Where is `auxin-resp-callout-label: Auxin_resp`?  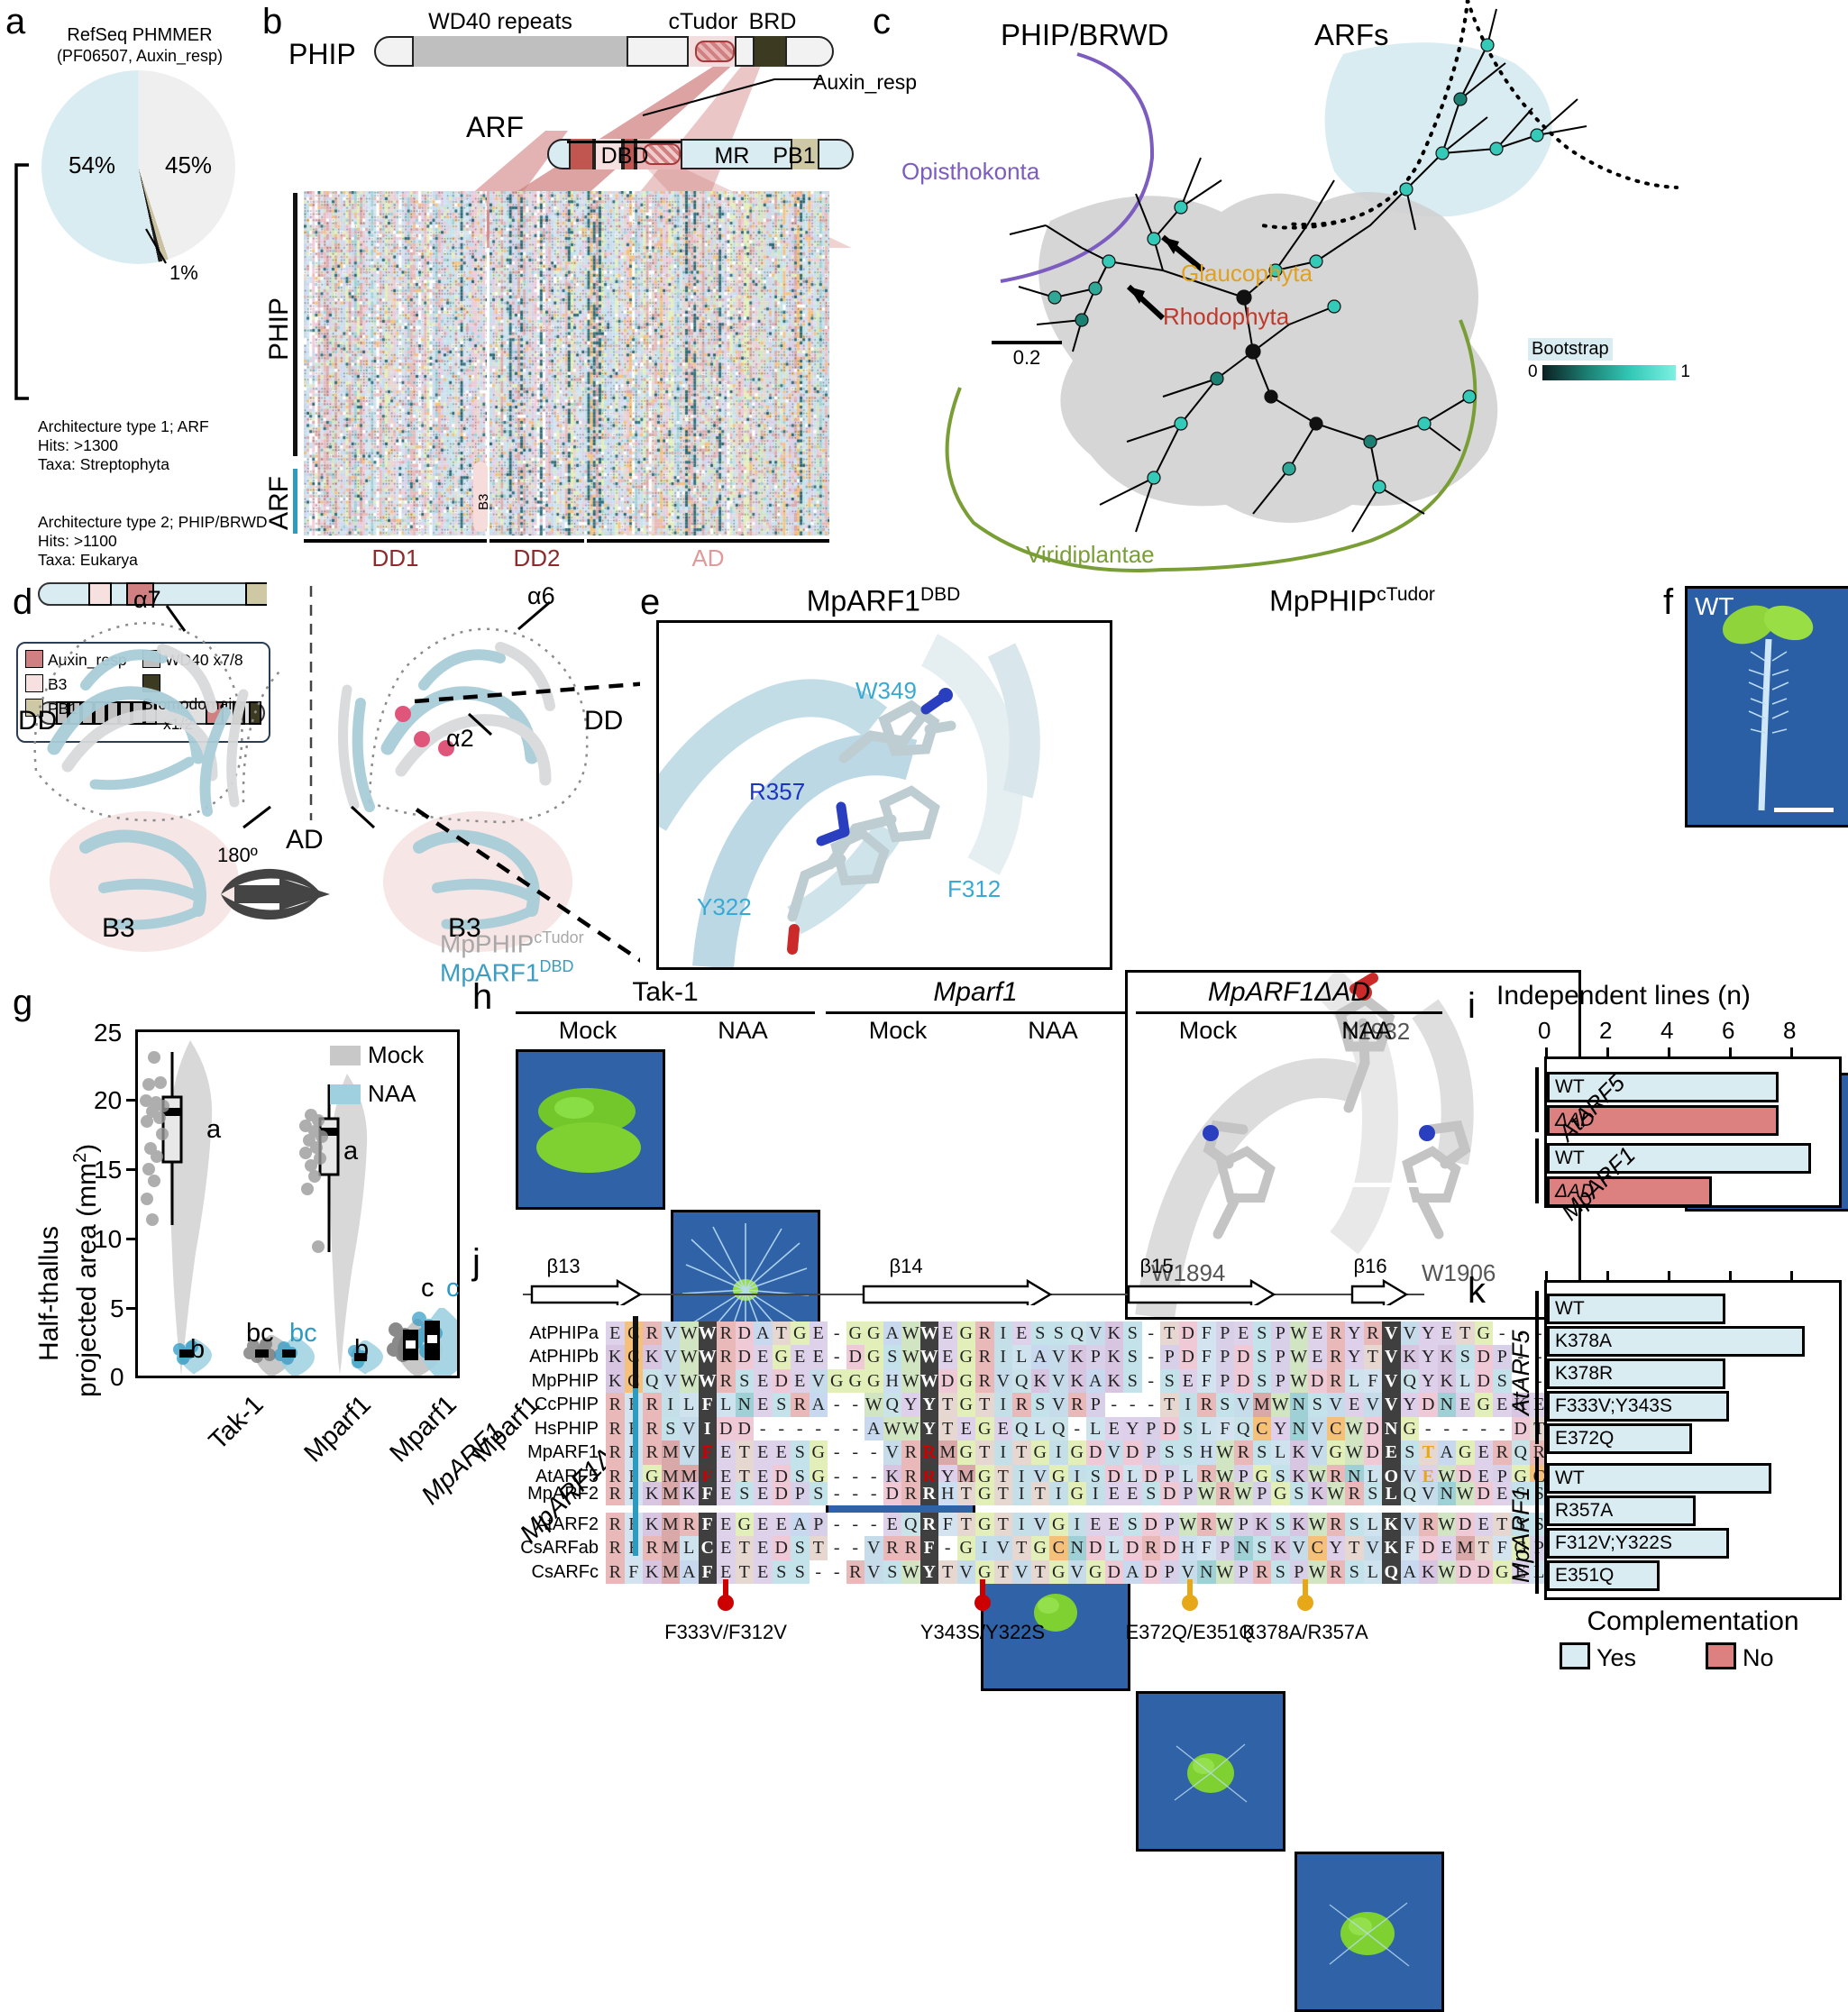
auxin-resp-callout-label: Auxin_resp is located at coordinates (865, 82).